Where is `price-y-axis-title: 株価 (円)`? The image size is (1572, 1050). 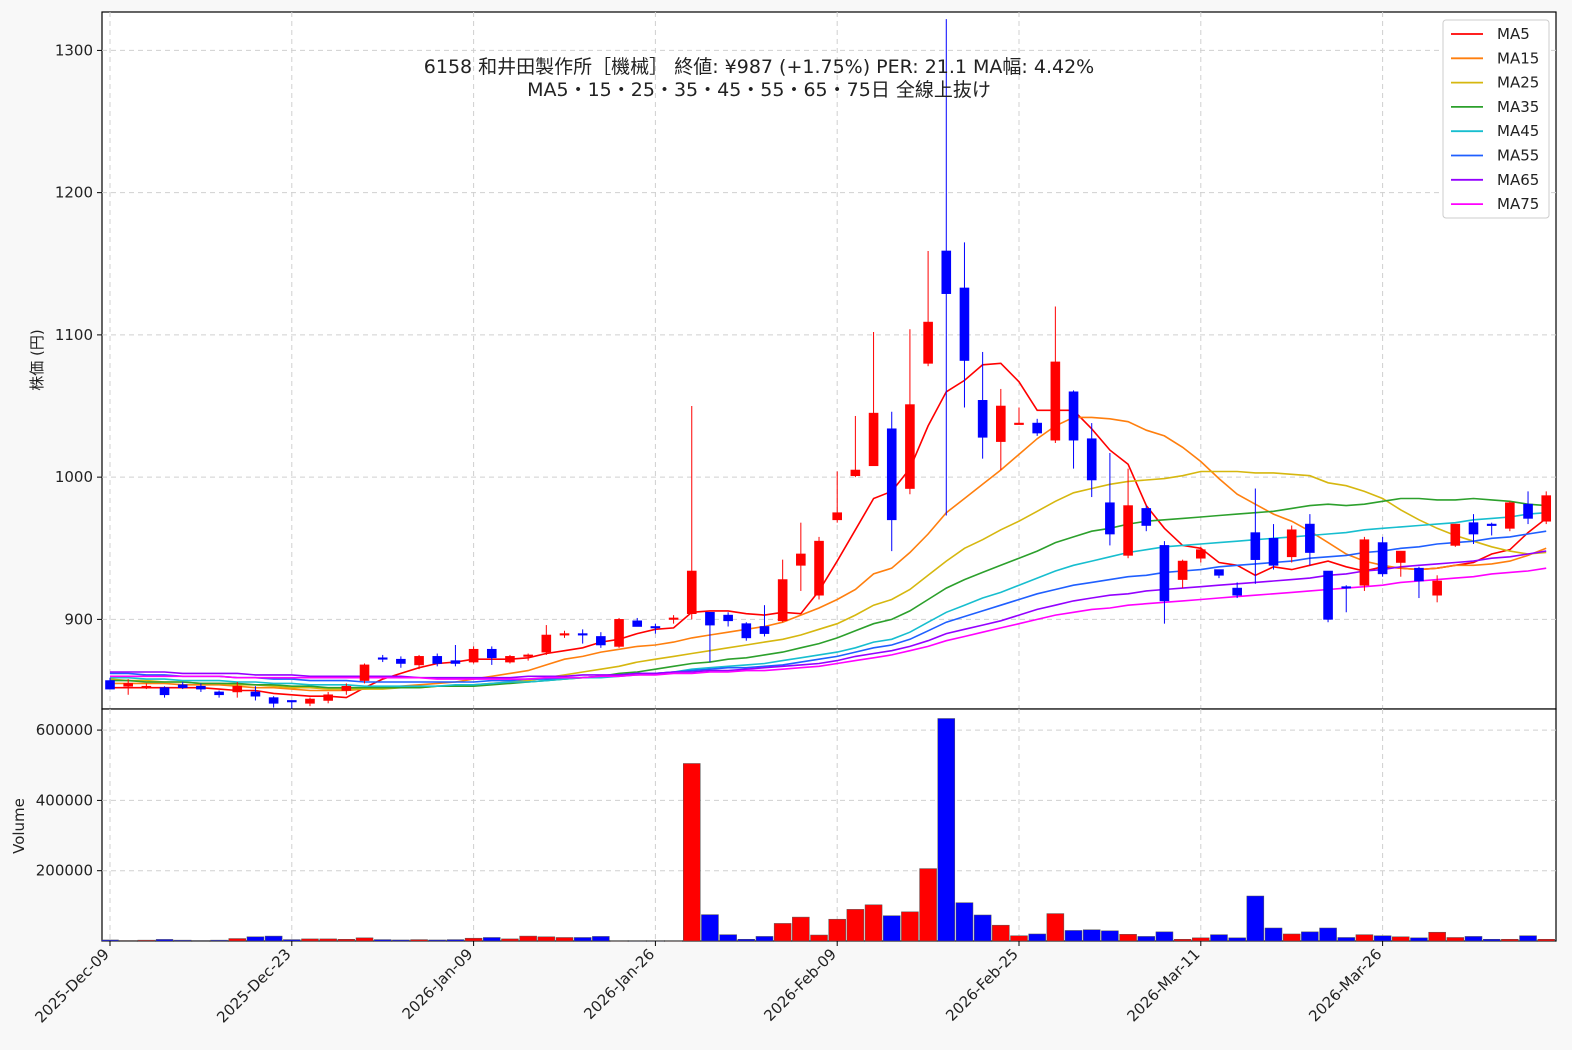
price-y-axis-title: 株価 (円) is located at coordinates (37, 359).